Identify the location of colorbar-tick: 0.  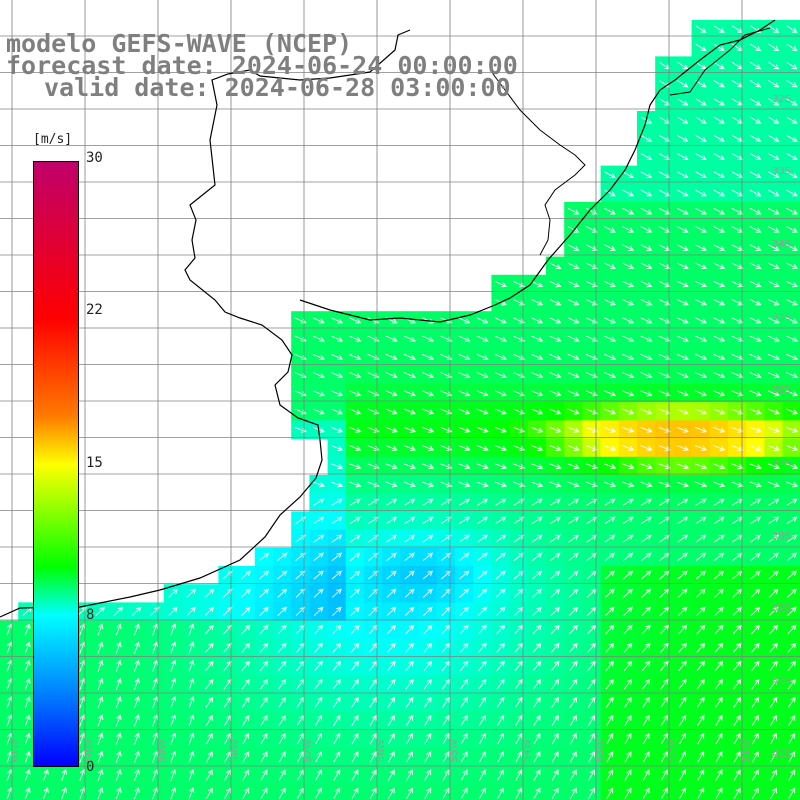
(90, 767).